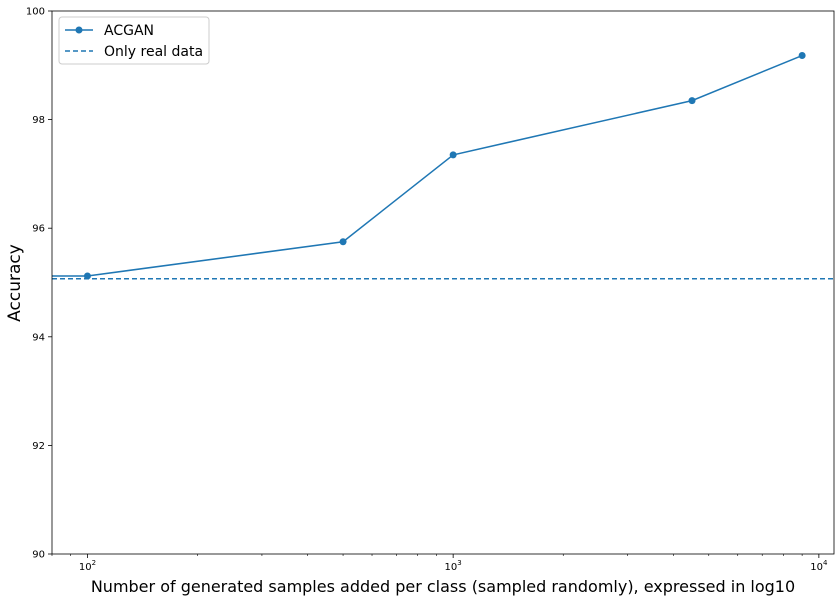 The height and width of the screenshot is (601, 840). I want to click on x-tick-label-exponent: 2, so click(94, 563).